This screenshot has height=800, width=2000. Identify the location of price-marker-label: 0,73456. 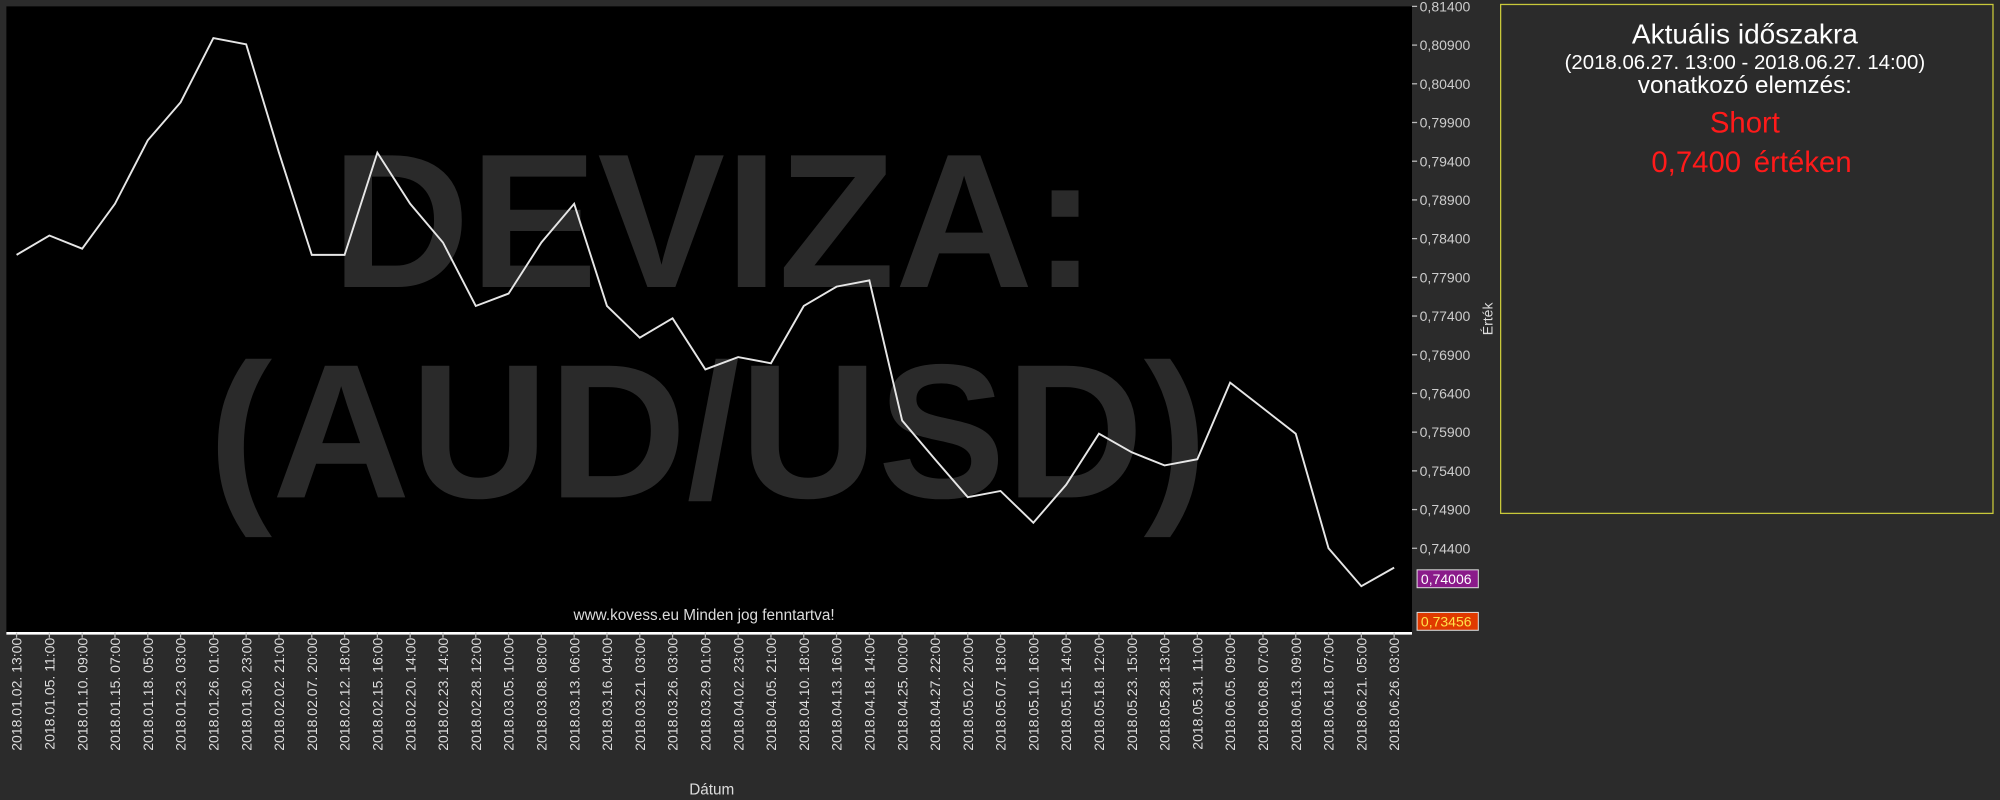
(1446, 621).